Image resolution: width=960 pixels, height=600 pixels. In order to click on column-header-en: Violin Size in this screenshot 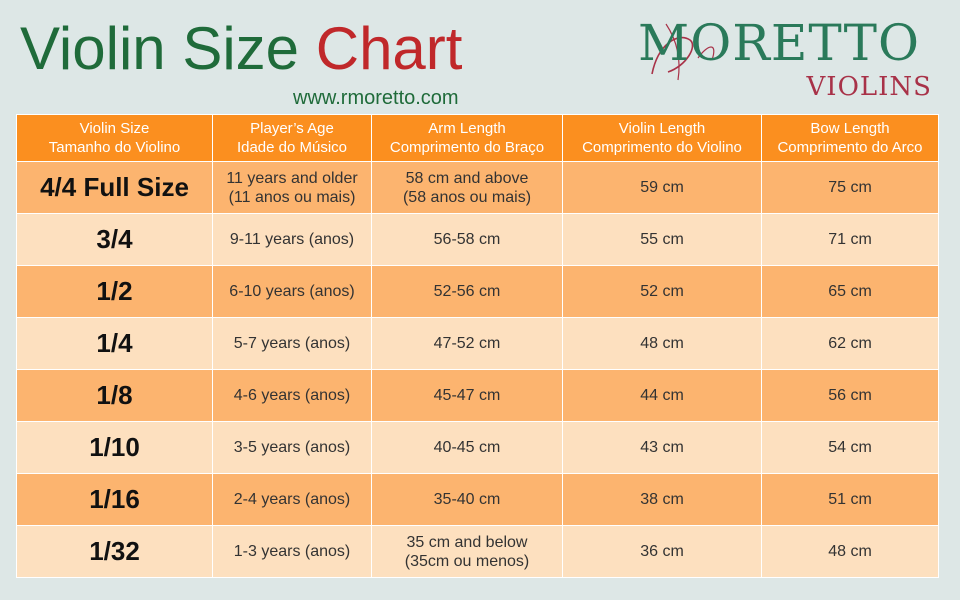, I will do `click(114, 128)`.